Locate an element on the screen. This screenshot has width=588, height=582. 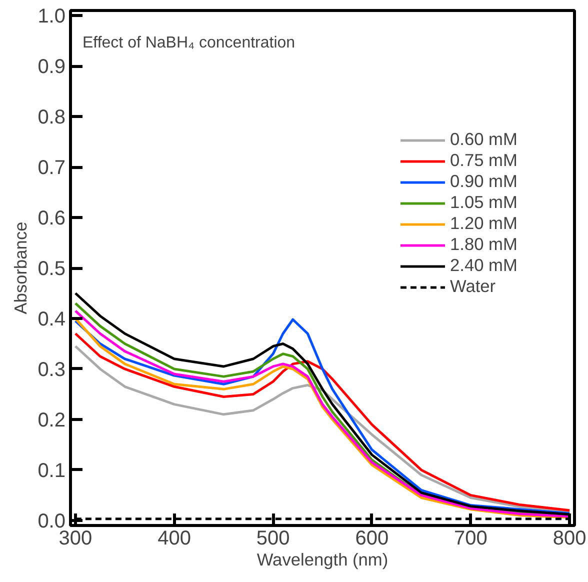
x-tick-label: 500 is located at coordinates (273, 539).